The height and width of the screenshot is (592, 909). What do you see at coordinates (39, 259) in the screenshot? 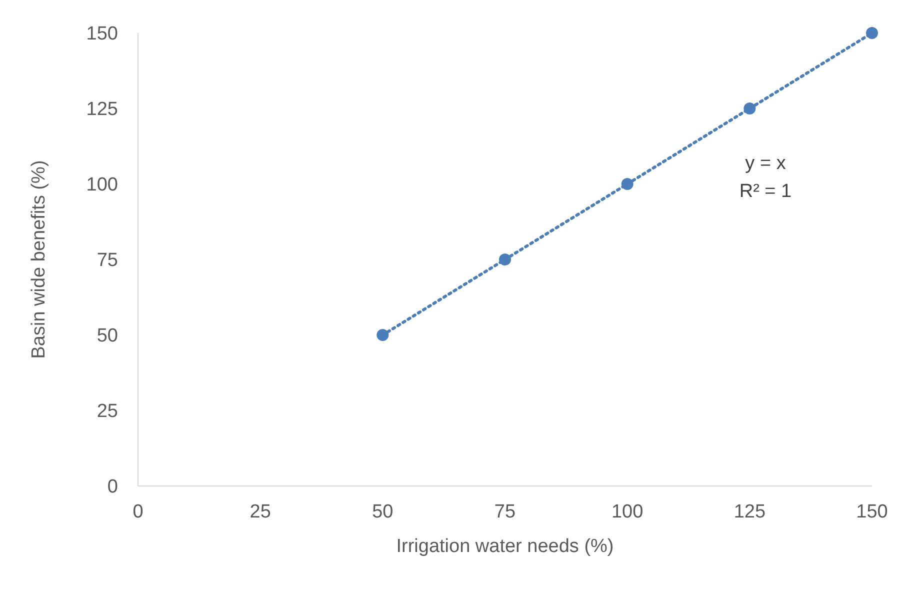
I see `y-axis-title: Basin wide benefits (%)` at bounding box center [39, 259].